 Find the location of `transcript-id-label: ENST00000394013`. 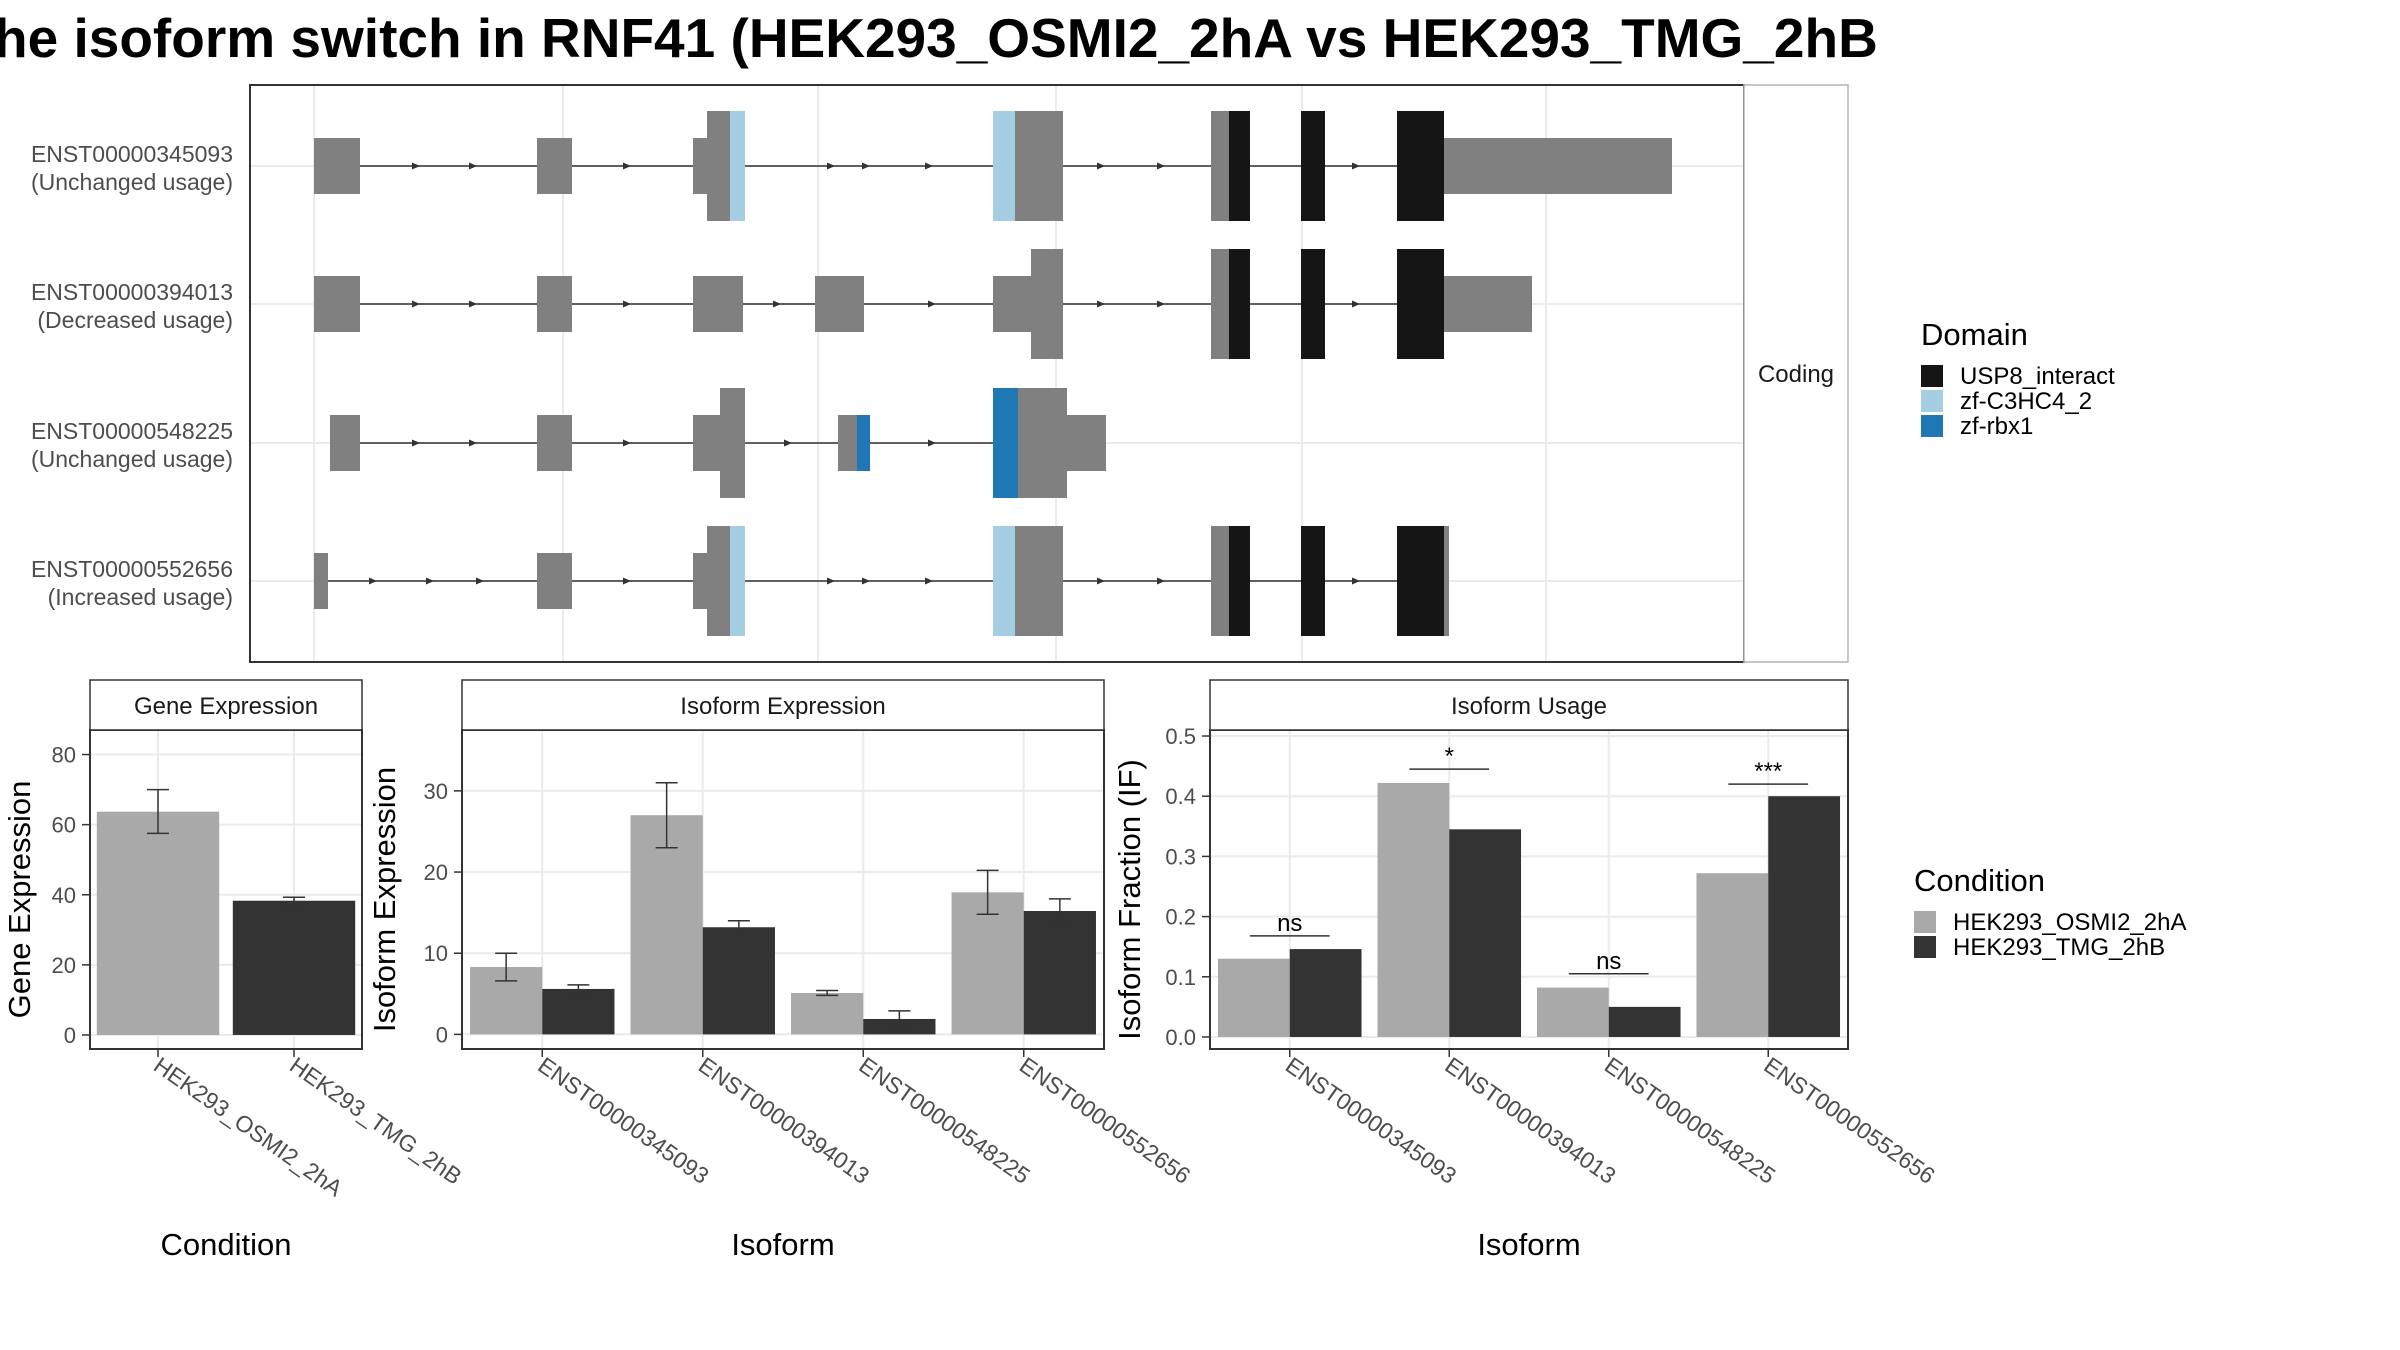

transcript-id-label: ENST00000394013 is located at coordinates (132, 292).